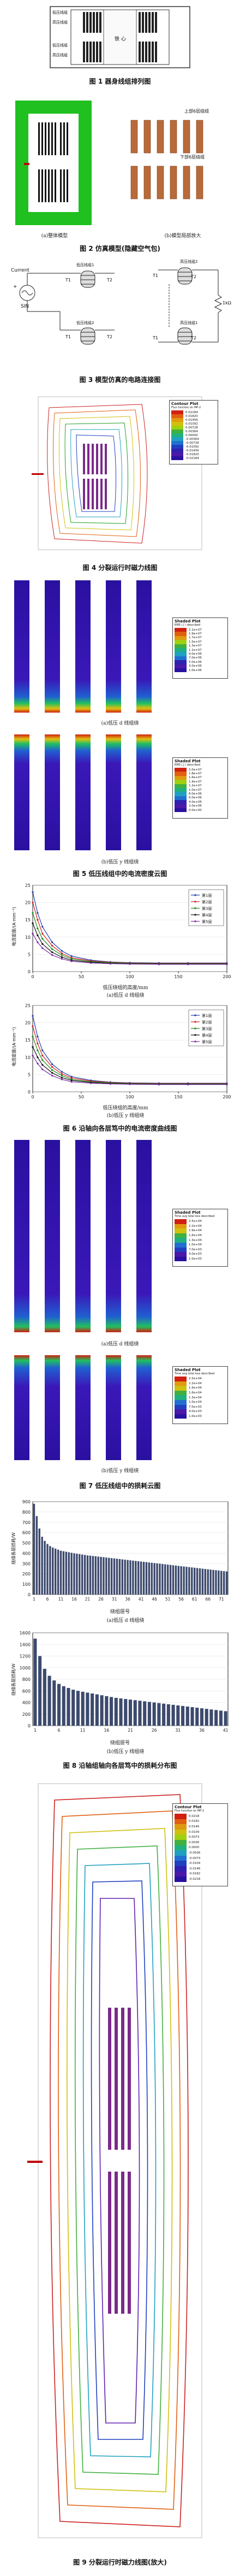  What do you see at coordinates (201, 1832) in the screenshot?
I see `legend-level: 0.0109` at bounding box center [201, 1832].